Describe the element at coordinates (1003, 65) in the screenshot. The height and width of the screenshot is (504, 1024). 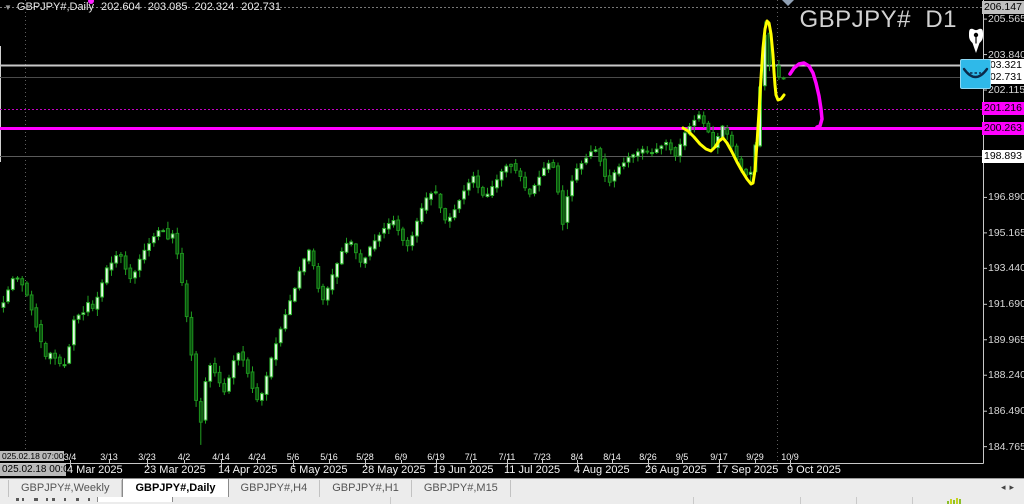
I see `price-label-box: 203.321` at that location.